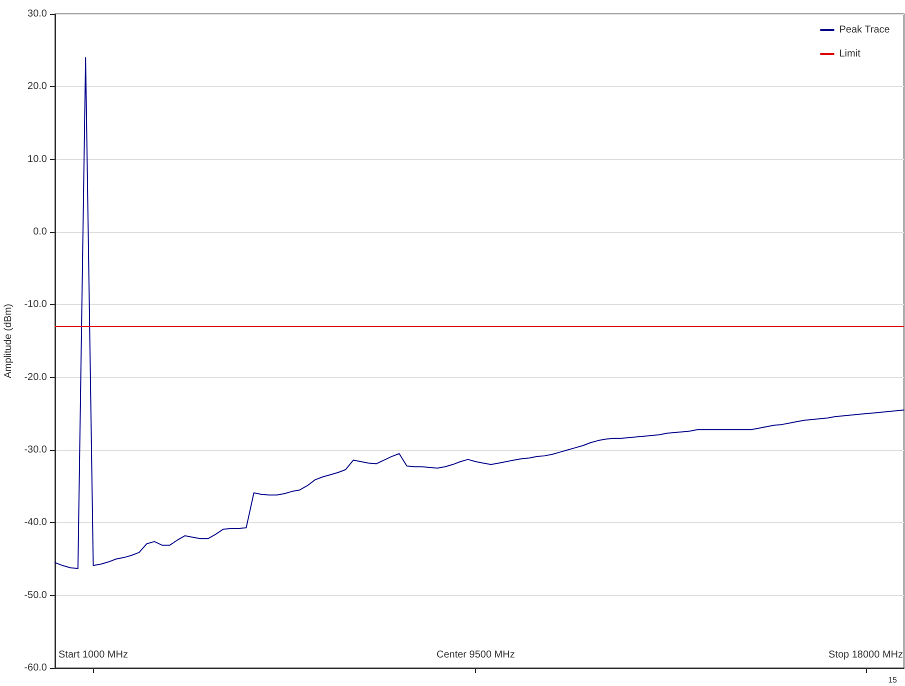  What do you see at coordinates (36, 304) in the screenshot?
I see `y-tick-label: -10.0` at bounding box center [36, 304].